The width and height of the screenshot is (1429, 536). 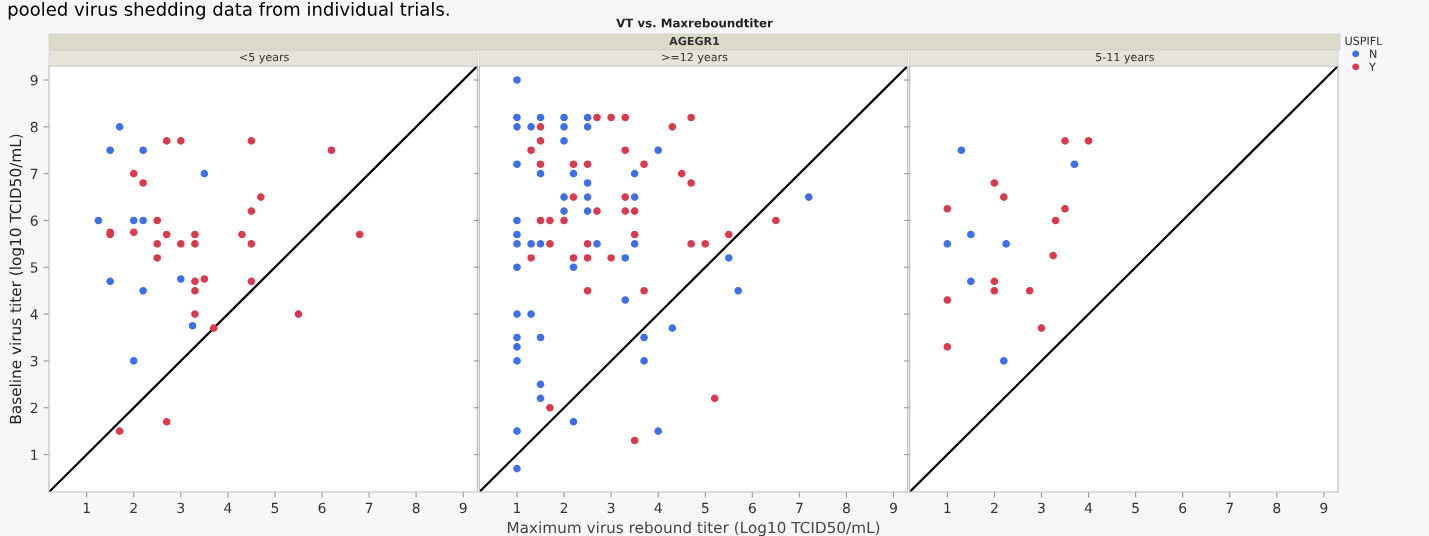 I want to click on chart-title: 5-11 years, so click(x=1125, y=58).